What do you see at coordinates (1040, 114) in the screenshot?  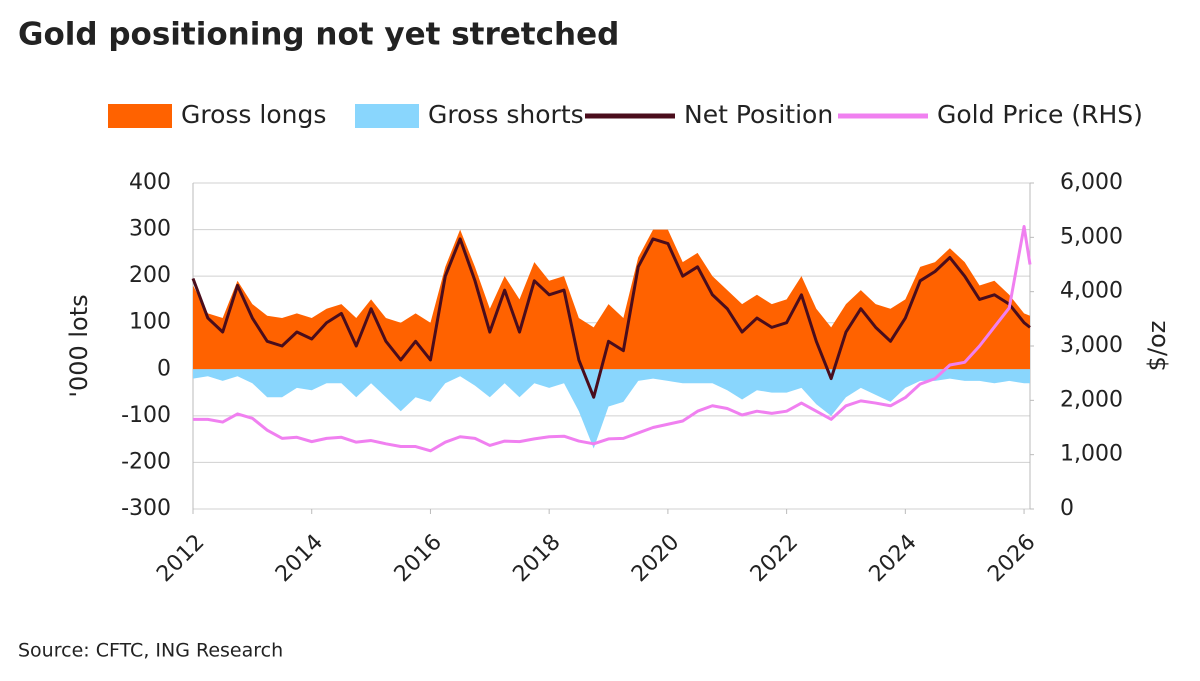 I see `legend-label: Gold Price (RHS)` at bounding box center [1040, 114].